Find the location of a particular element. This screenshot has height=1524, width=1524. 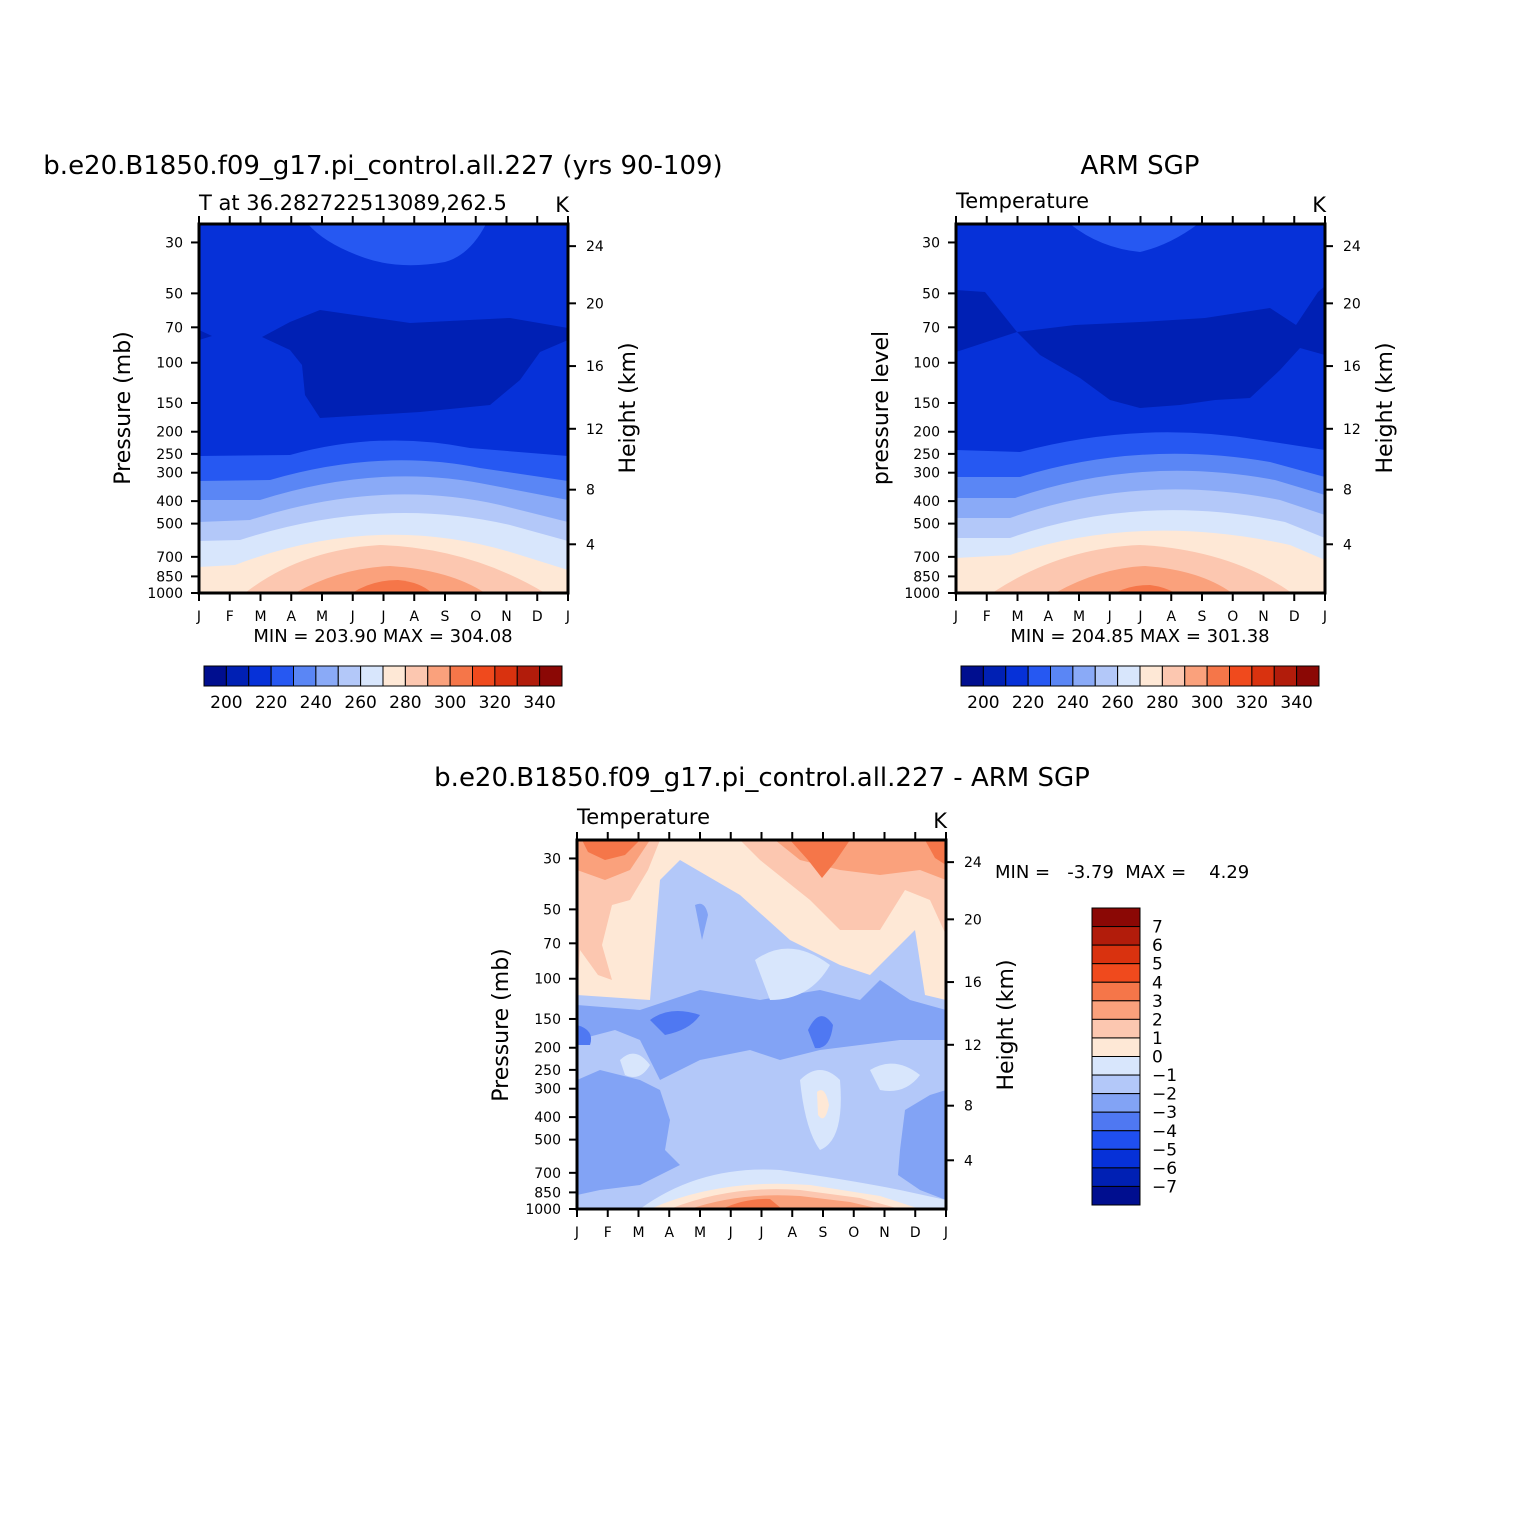

colorbar-label: 300 is located at coordinates (1207, 703).